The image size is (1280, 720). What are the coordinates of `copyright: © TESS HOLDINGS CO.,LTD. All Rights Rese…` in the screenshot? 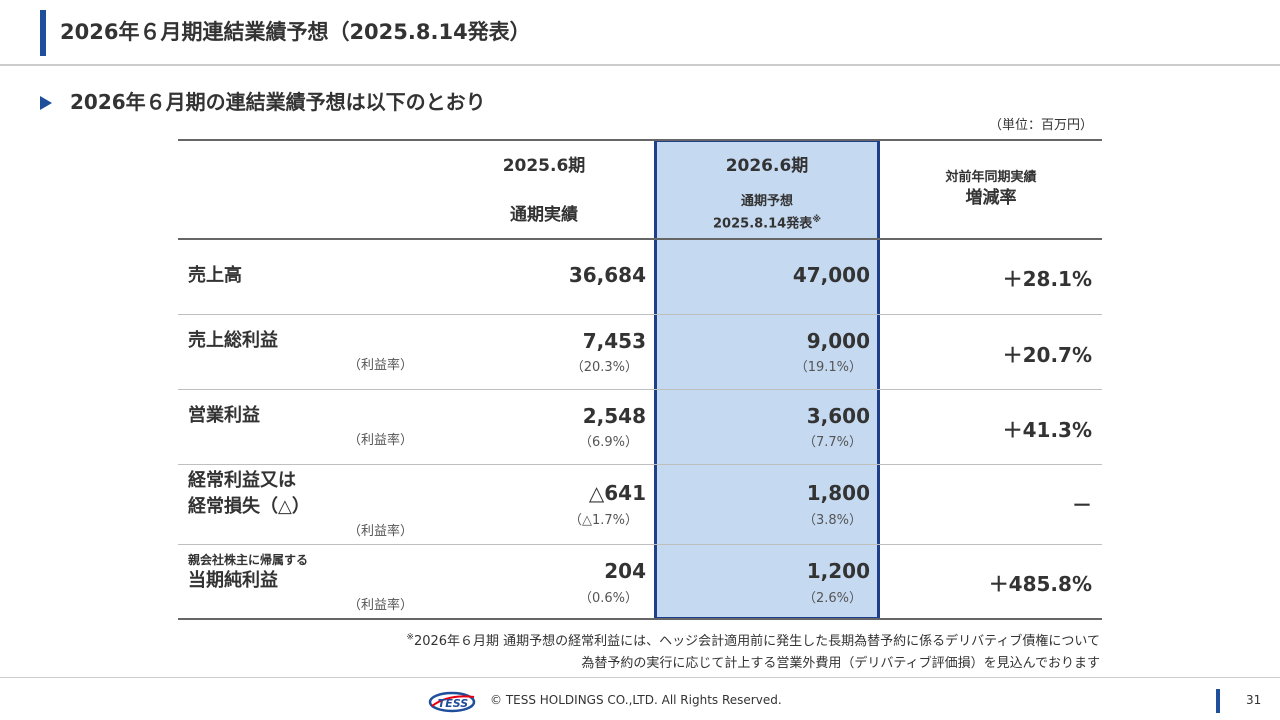 It's located at (636, 700).